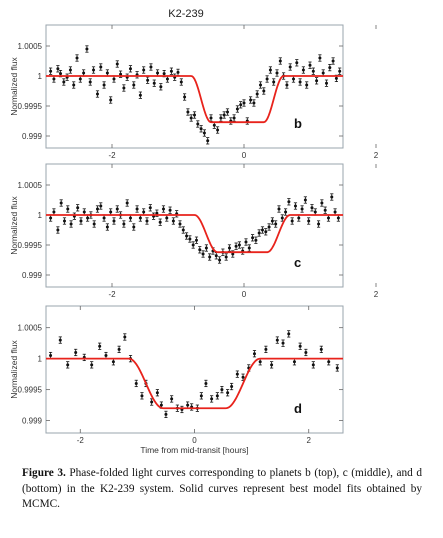 Image resolution: width=443 pixels, height=538 pixels. What do you see at coordinates (30, 390) in the screenshot?
I see `y-tick-label: 0.9995` at bounding box center [30, 390].